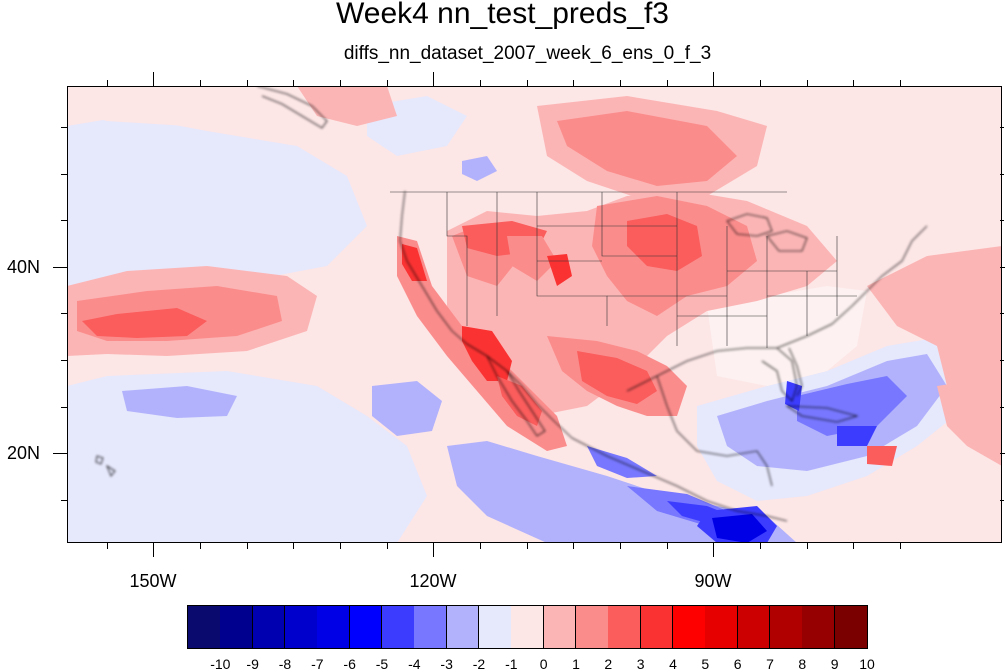  Describe the element at coordinates (511, 664) in the screenshot. I see `colorbar-tick-label: -1` at that location.